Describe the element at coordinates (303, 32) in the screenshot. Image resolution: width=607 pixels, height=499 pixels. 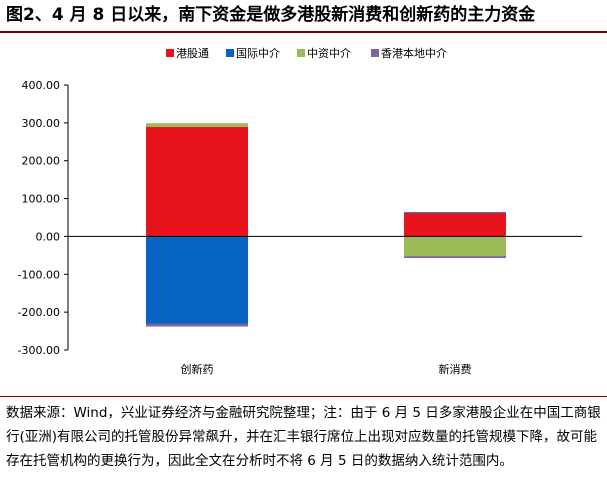
I see `title-divider` at that location.